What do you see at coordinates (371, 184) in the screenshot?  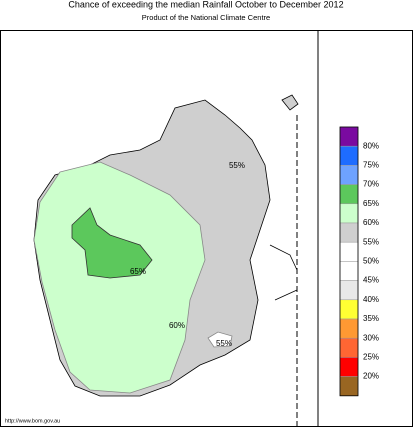 I see `legend-label: 70%` at bounding box center [371, 184].